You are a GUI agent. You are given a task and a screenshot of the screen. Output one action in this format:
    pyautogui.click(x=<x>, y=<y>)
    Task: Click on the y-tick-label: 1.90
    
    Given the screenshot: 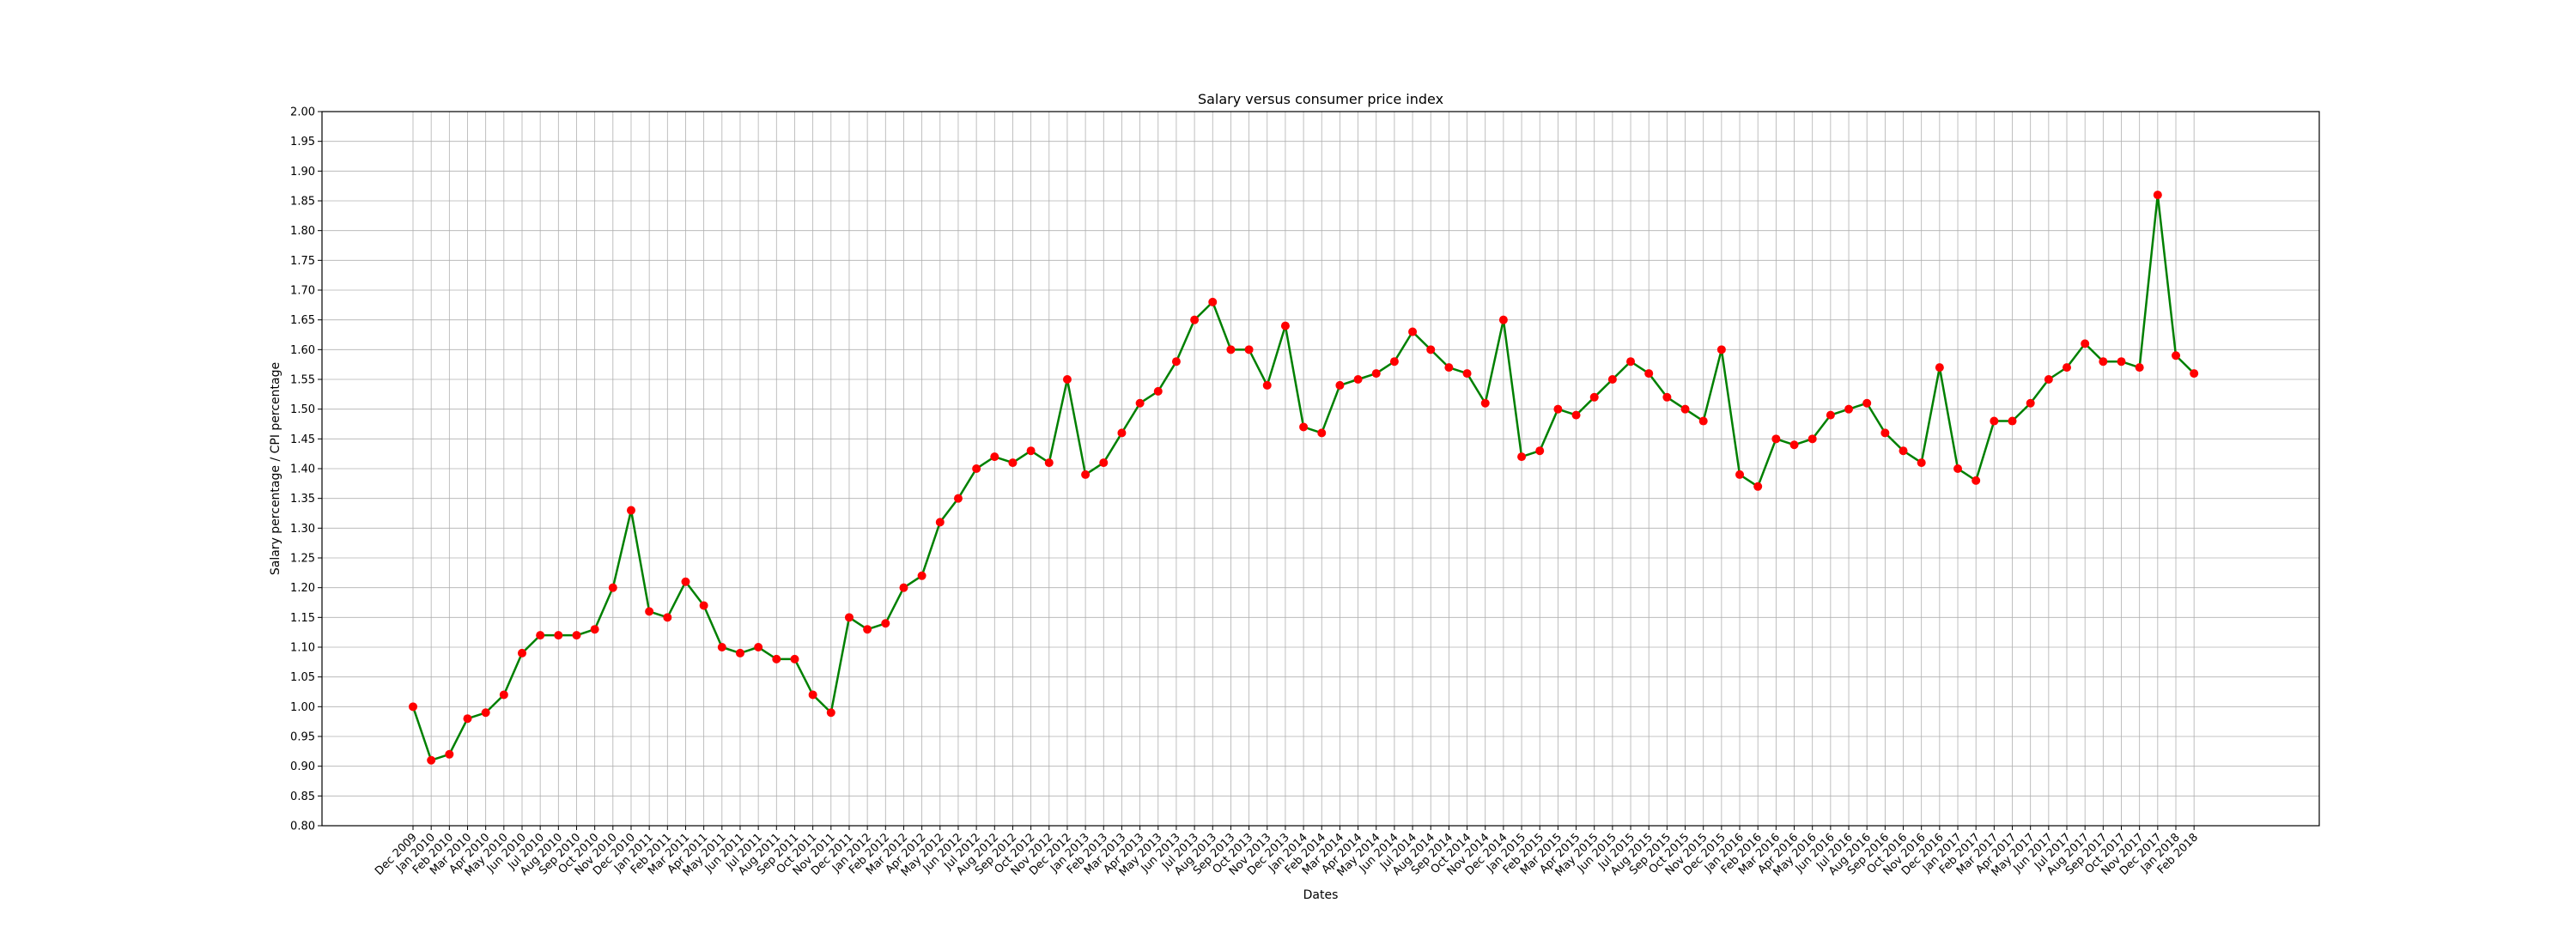 What is the action you would take?
    pyautogui.click(x=302, y=172)
    